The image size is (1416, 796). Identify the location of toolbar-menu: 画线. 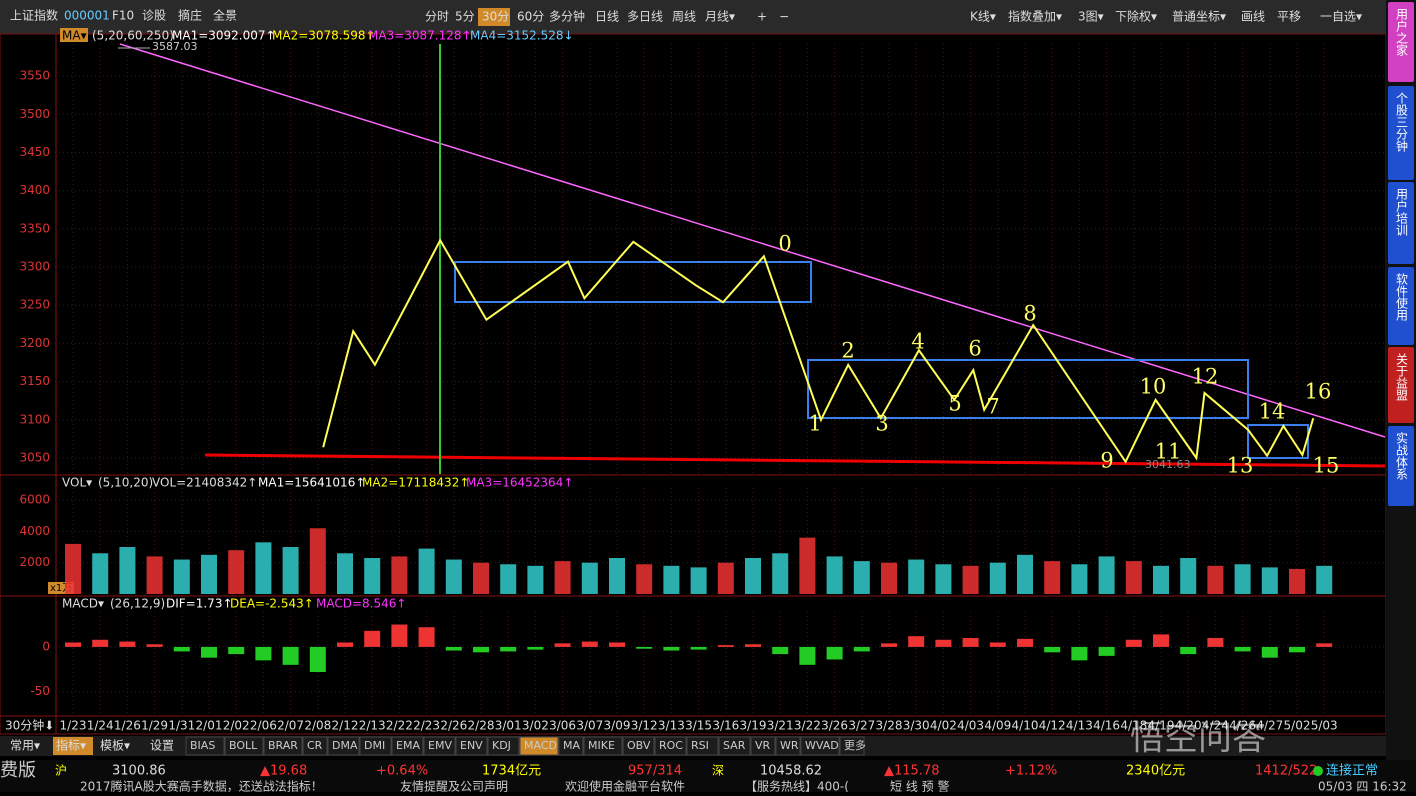
(1253, 17).